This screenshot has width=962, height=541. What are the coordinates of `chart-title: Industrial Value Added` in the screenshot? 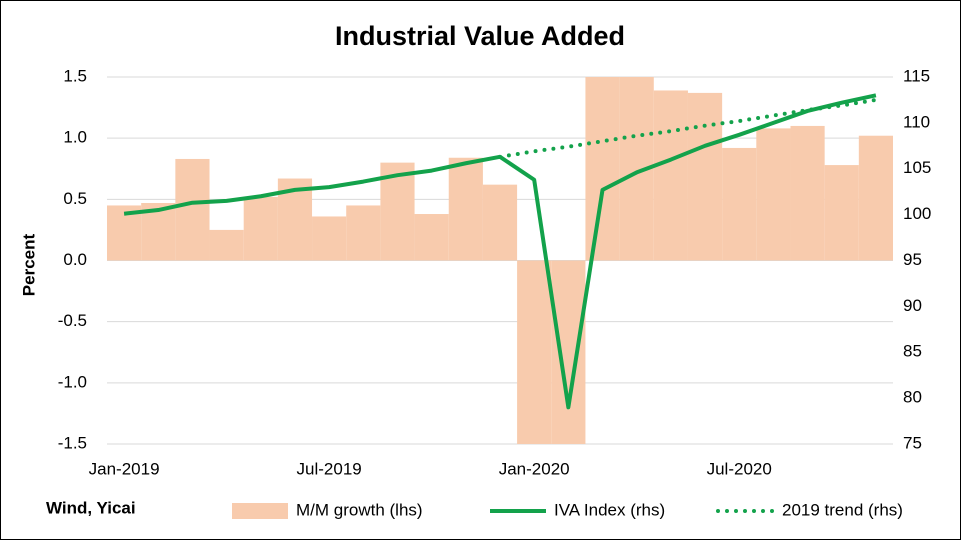 It's located at (480, 36).